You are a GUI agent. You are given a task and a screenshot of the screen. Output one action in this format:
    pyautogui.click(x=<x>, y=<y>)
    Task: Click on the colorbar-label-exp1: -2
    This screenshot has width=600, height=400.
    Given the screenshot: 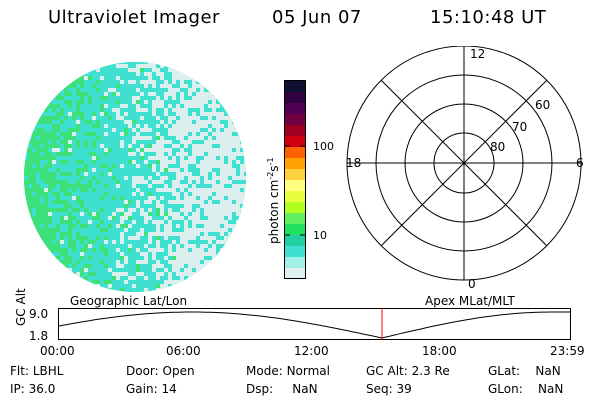 What is the action you would take?
    pyautogui.click(x=270, y=175)
    